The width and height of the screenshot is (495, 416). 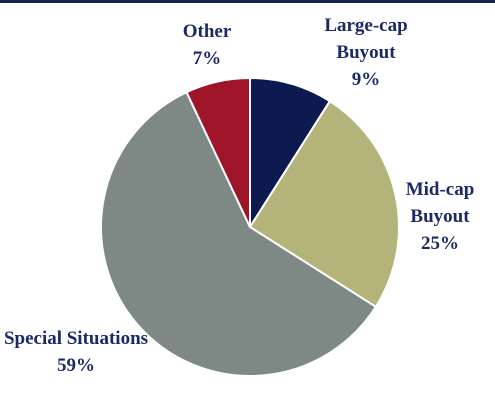 I want to click on top-rule, so click(x=247, y=1).